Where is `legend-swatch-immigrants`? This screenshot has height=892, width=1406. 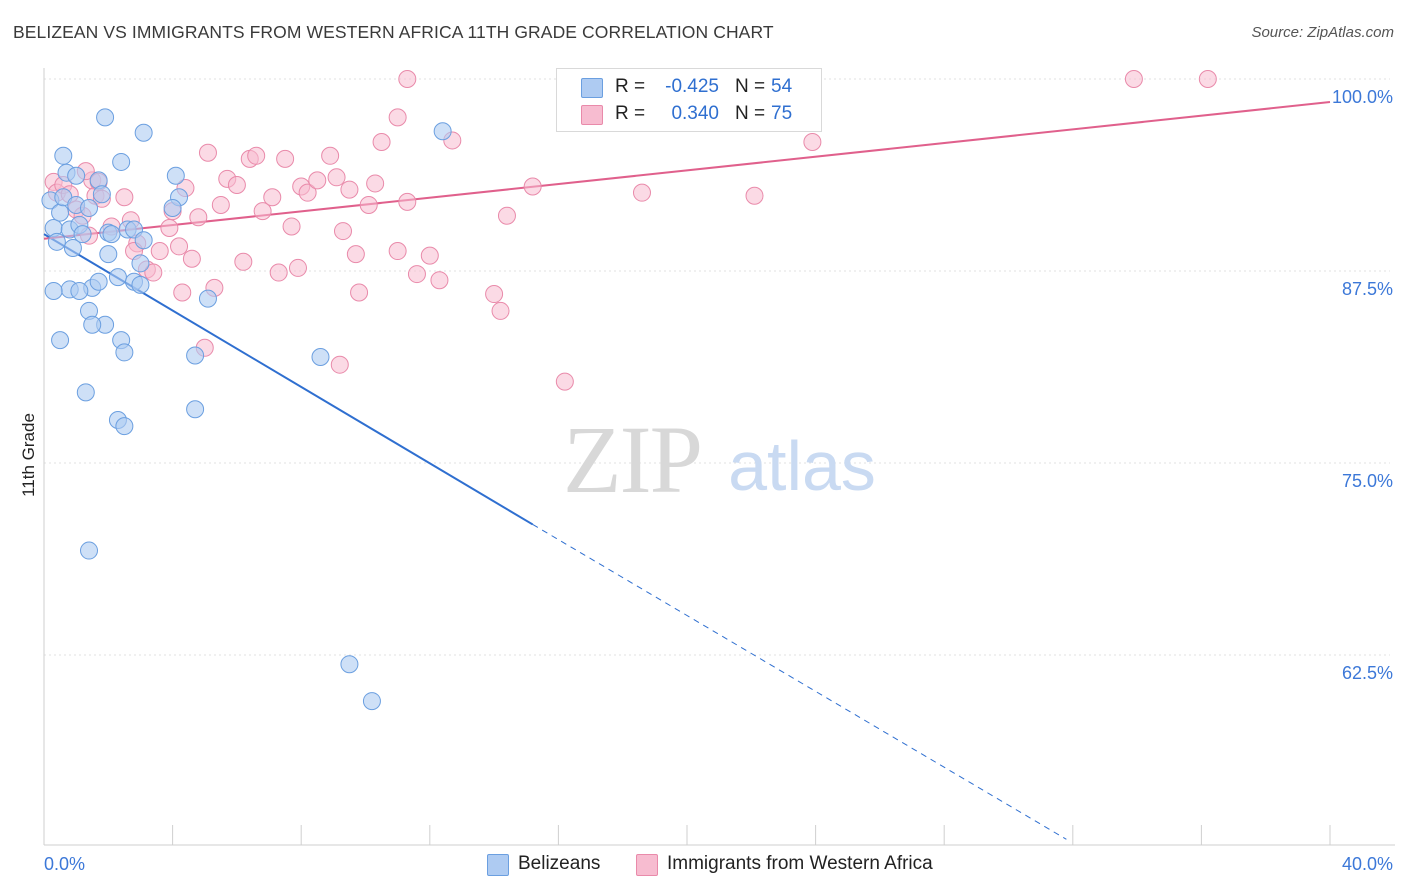
legend-swatch-immigrants is located at coordinates (647, 865).